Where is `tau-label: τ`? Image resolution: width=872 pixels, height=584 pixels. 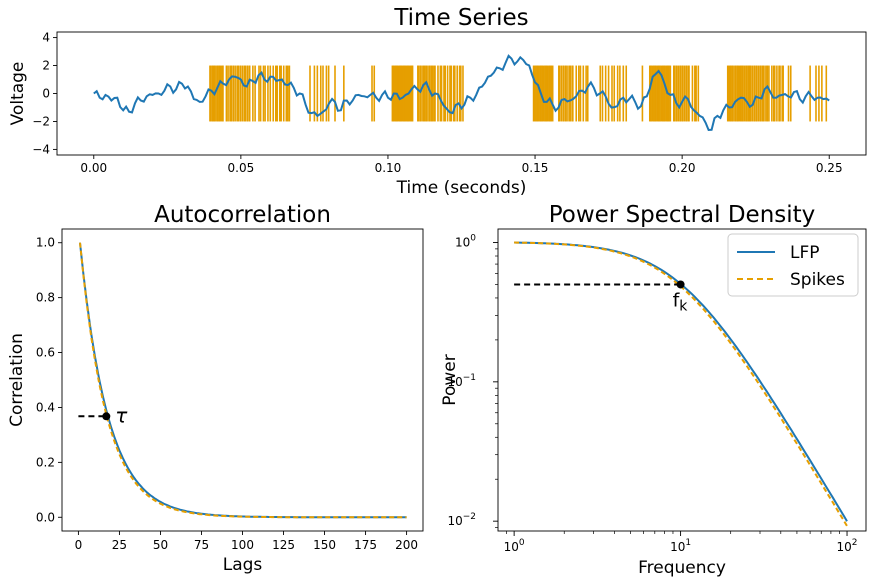 tau-label: τ is located at coordinates (121, 415).